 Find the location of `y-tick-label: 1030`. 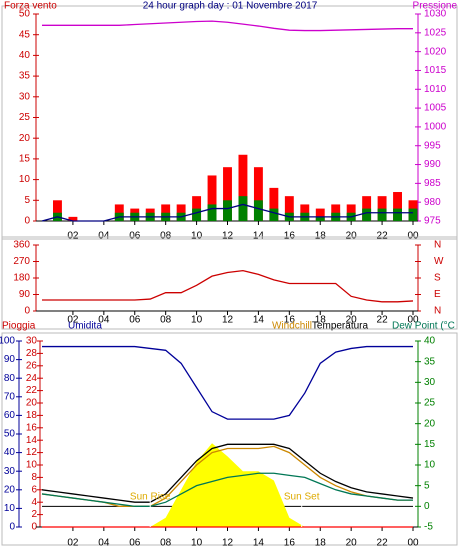

y-tick-label: 1030 is located at coordinates (435, 14).